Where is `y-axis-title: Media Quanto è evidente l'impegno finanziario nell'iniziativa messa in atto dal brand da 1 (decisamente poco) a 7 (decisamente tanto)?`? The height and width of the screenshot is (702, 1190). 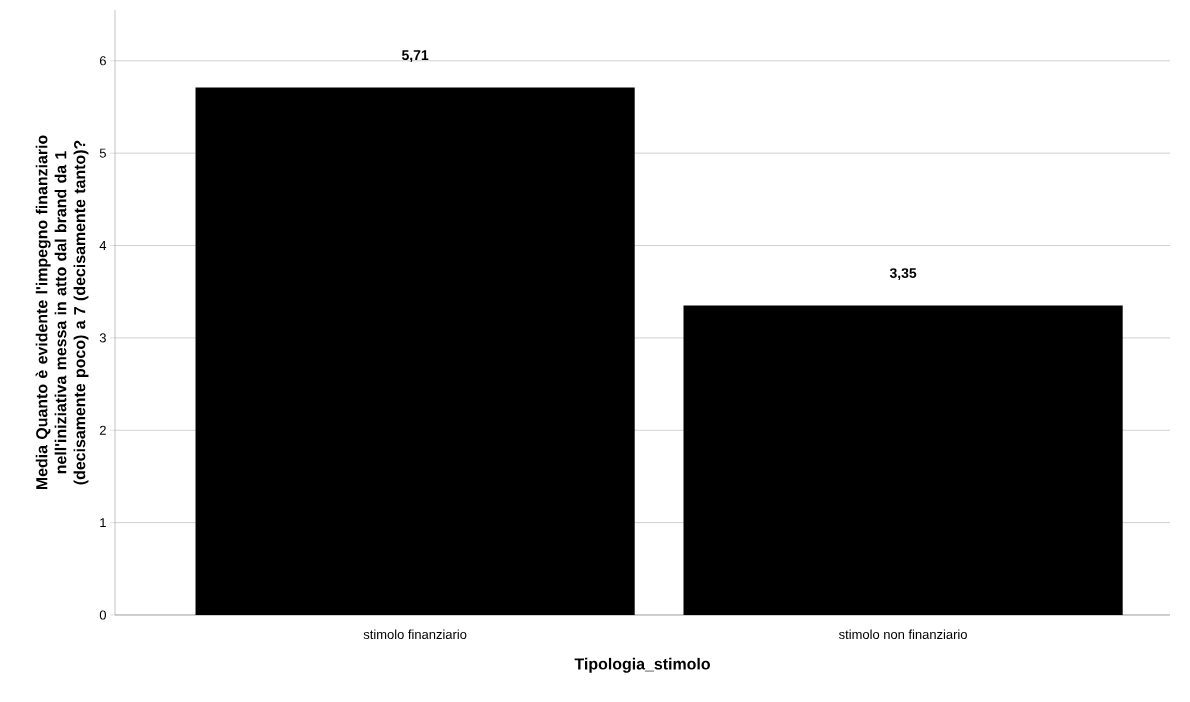 y-axis-title: Media Quanto è evidente l'impegno finanziario nell'iniziativa messa in atto dal brand da 1 (decisamente poco) a 7 (decisamente tanto)? is located at coordinates (62, 312).